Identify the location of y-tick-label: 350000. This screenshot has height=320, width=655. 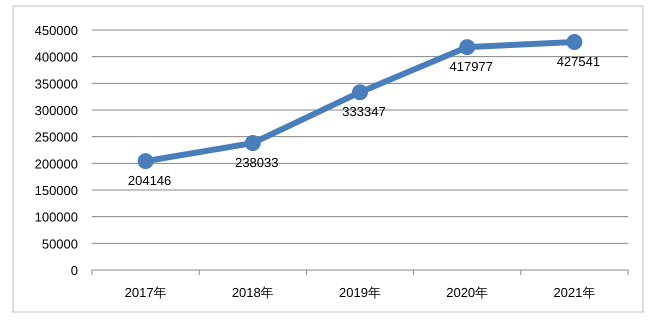
(56, 84).